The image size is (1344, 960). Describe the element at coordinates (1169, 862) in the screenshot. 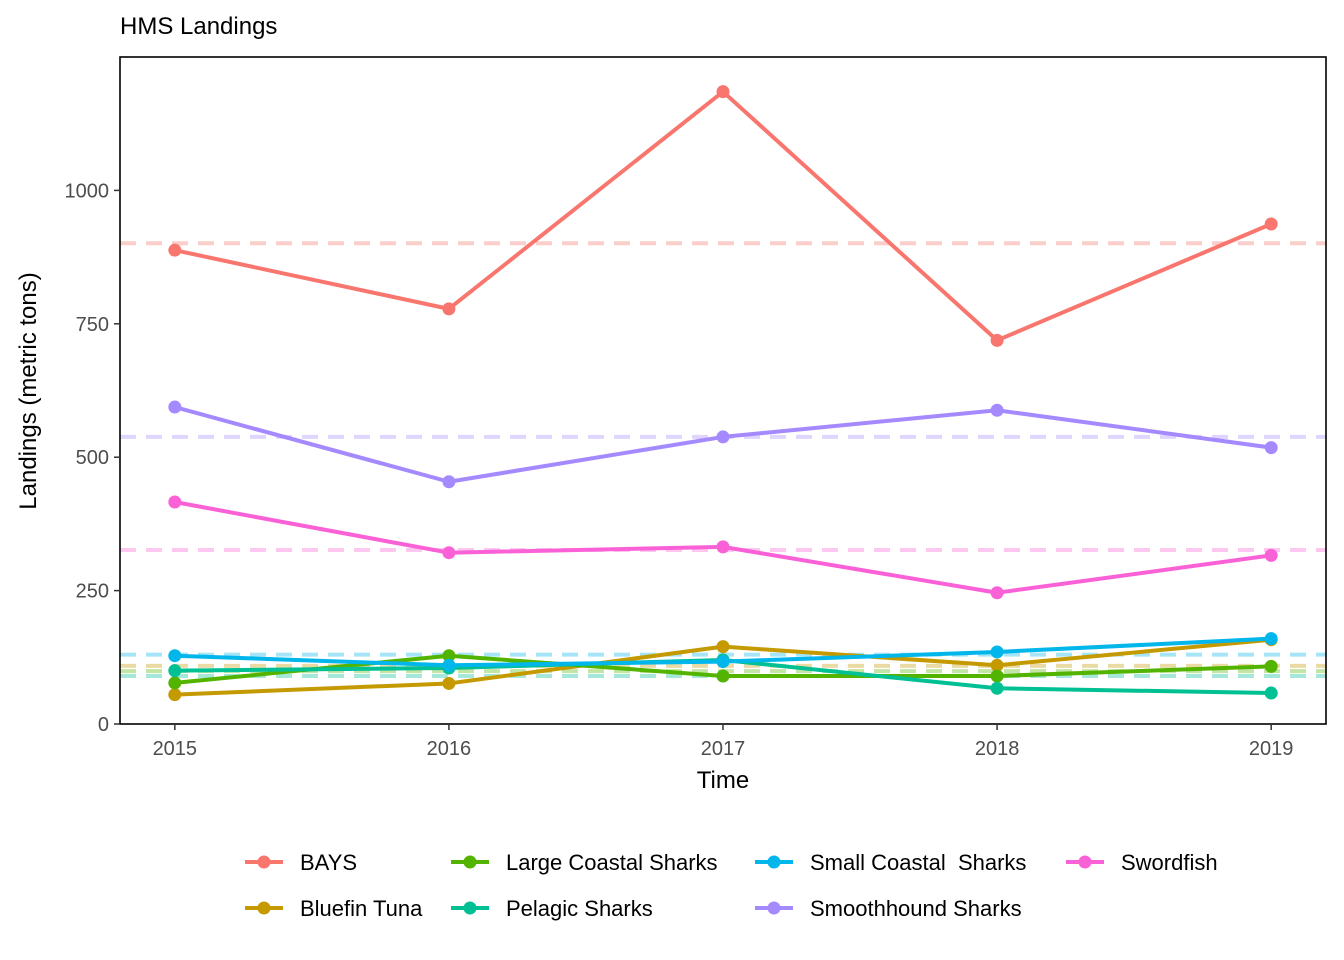

I see `legend-label-6: Swordfish` at that location.